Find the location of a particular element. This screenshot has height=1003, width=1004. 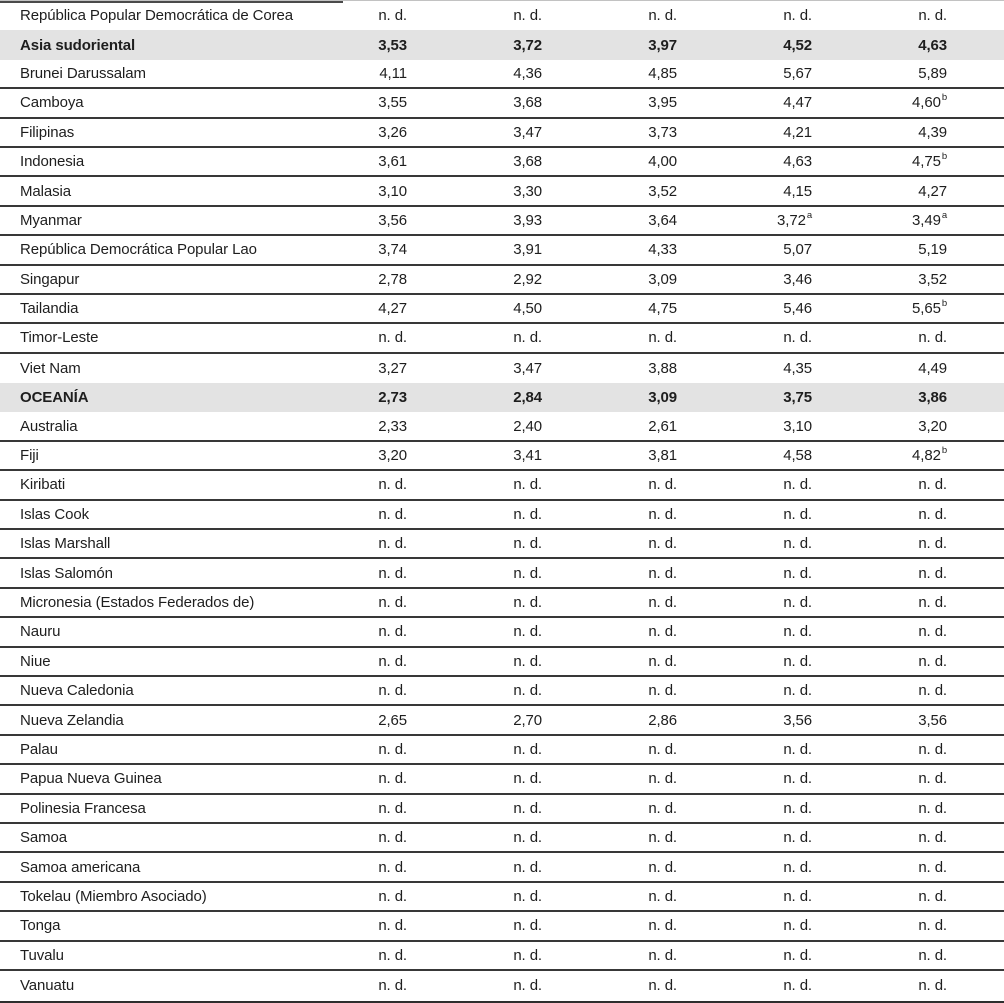

value-cell: 2,40 is located at coordinates (527, 426).